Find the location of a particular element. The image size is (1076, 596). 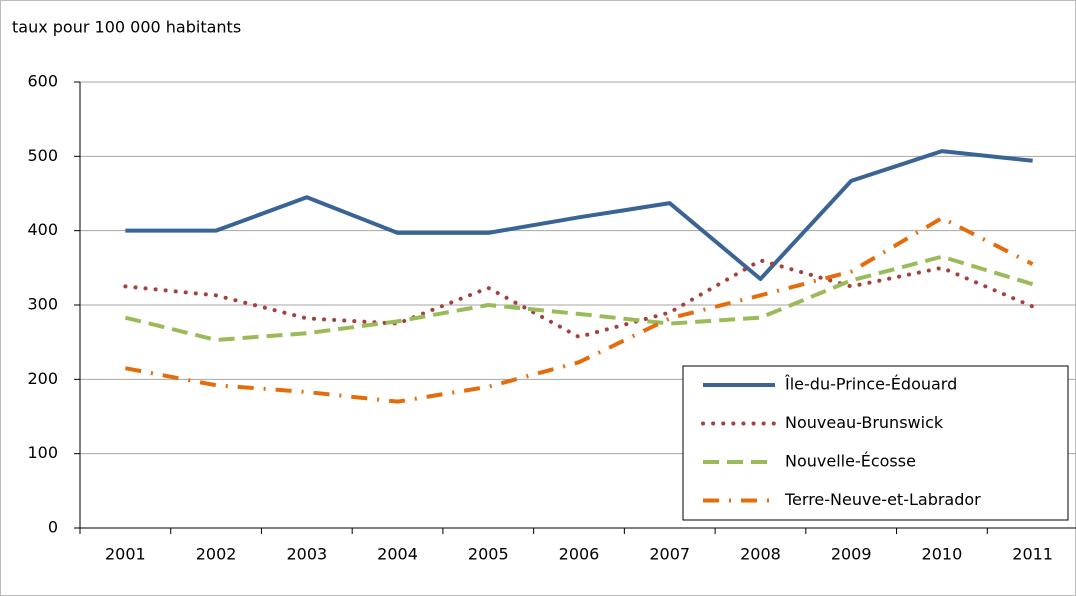

legend-label: Nouveau-Brunswick is located at coordinates (864, 422).